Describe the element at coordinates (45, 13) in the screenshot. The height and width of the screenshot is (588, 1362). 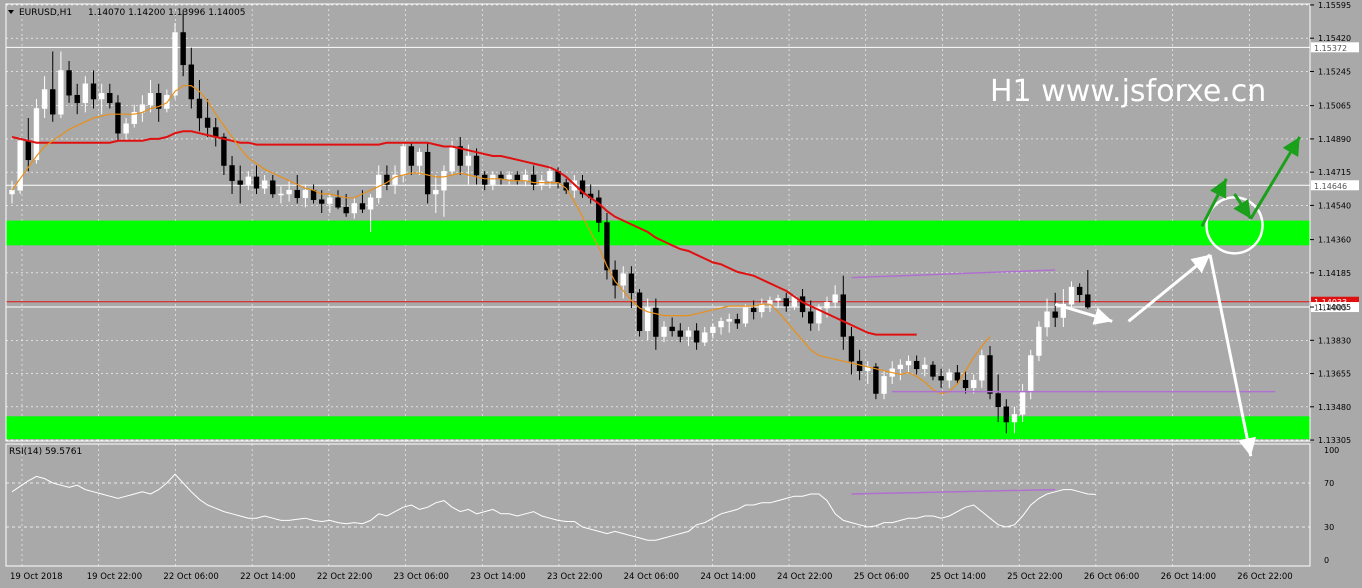
I see `symbol-label: EURUSD,H1` at that location.